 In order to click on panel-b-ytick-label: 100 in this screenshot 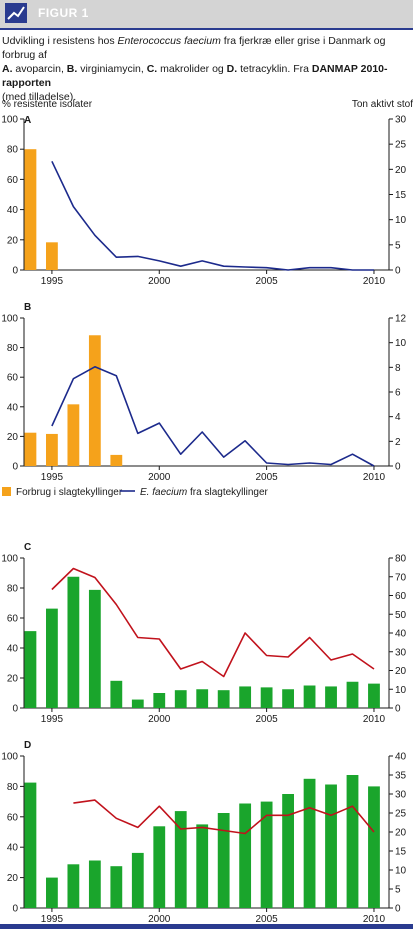, I will do `click(9, 319)`.